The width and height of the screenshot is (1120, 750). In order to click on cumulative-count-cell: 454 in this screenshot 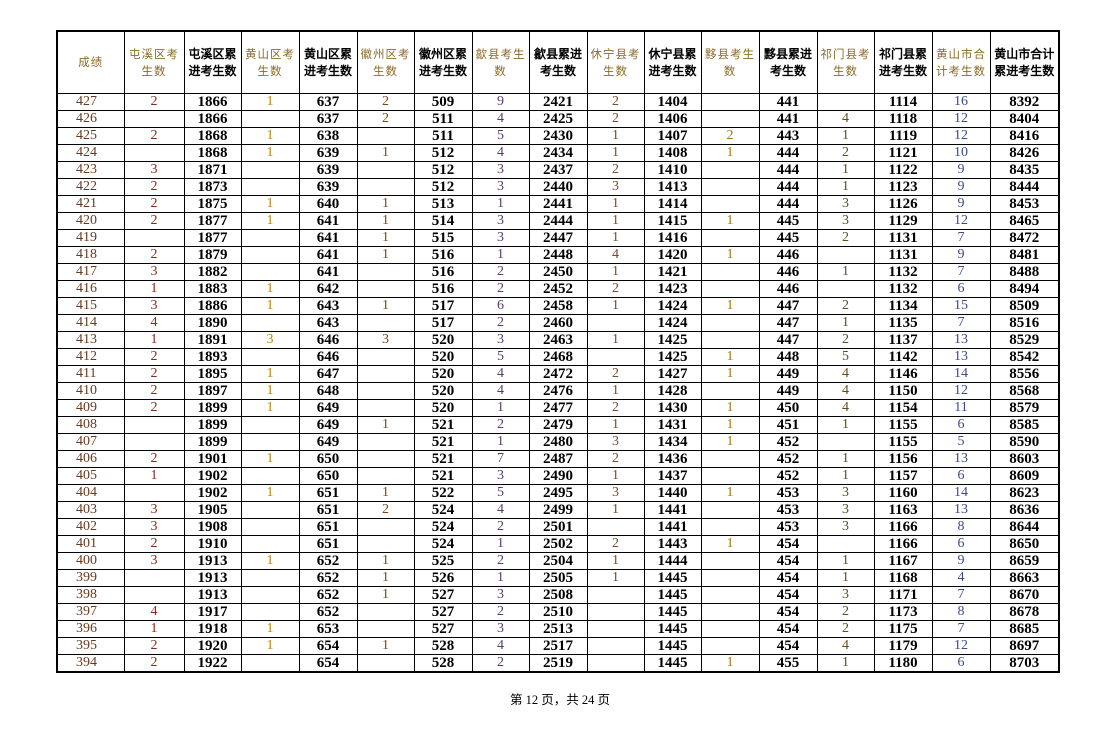, I will do `click(788, 646)`.